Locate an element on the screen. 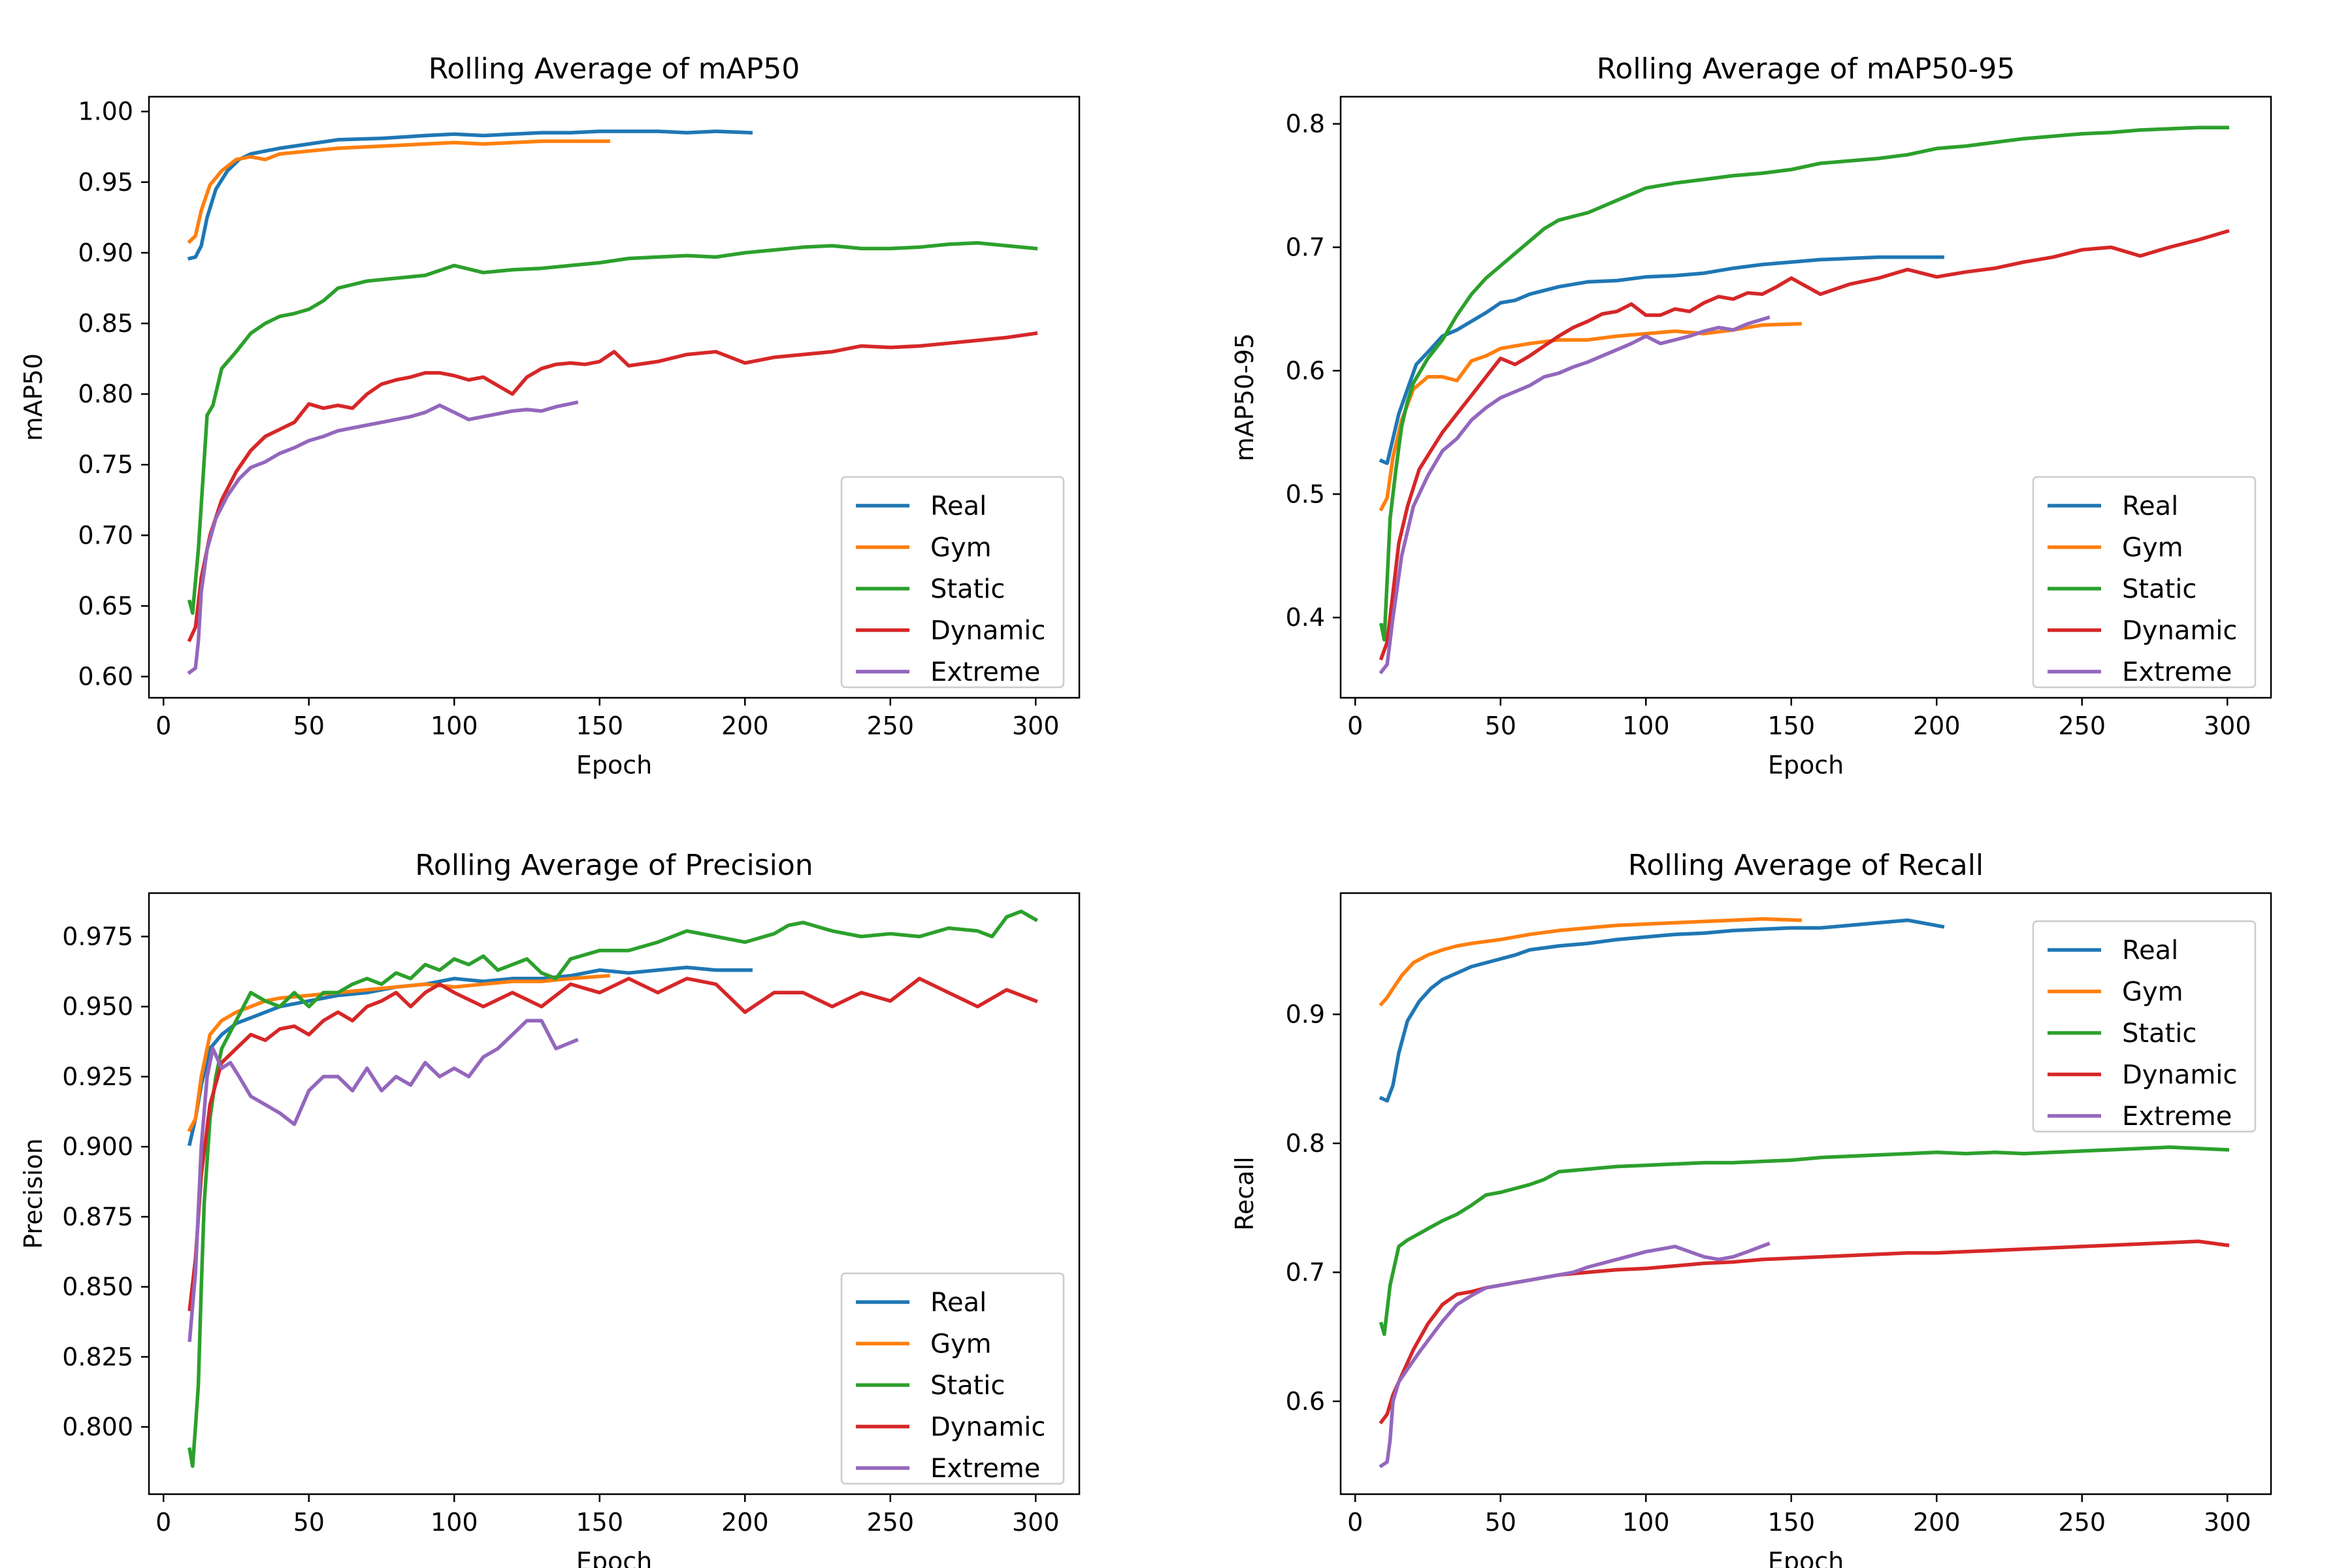  chart-title: Rolling Average of mAP50-95 is located at coordinates (1806, 69).